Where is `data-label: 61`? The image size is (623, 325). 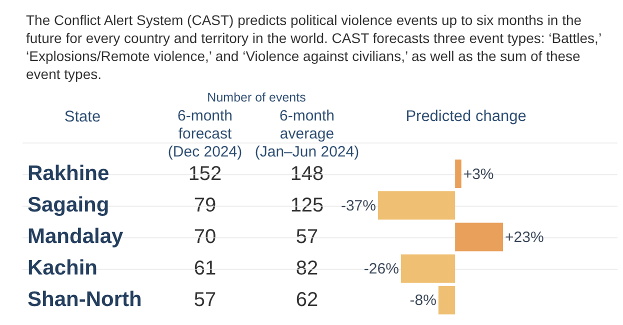
data-label: 61 is located at coordinates (205, 269).